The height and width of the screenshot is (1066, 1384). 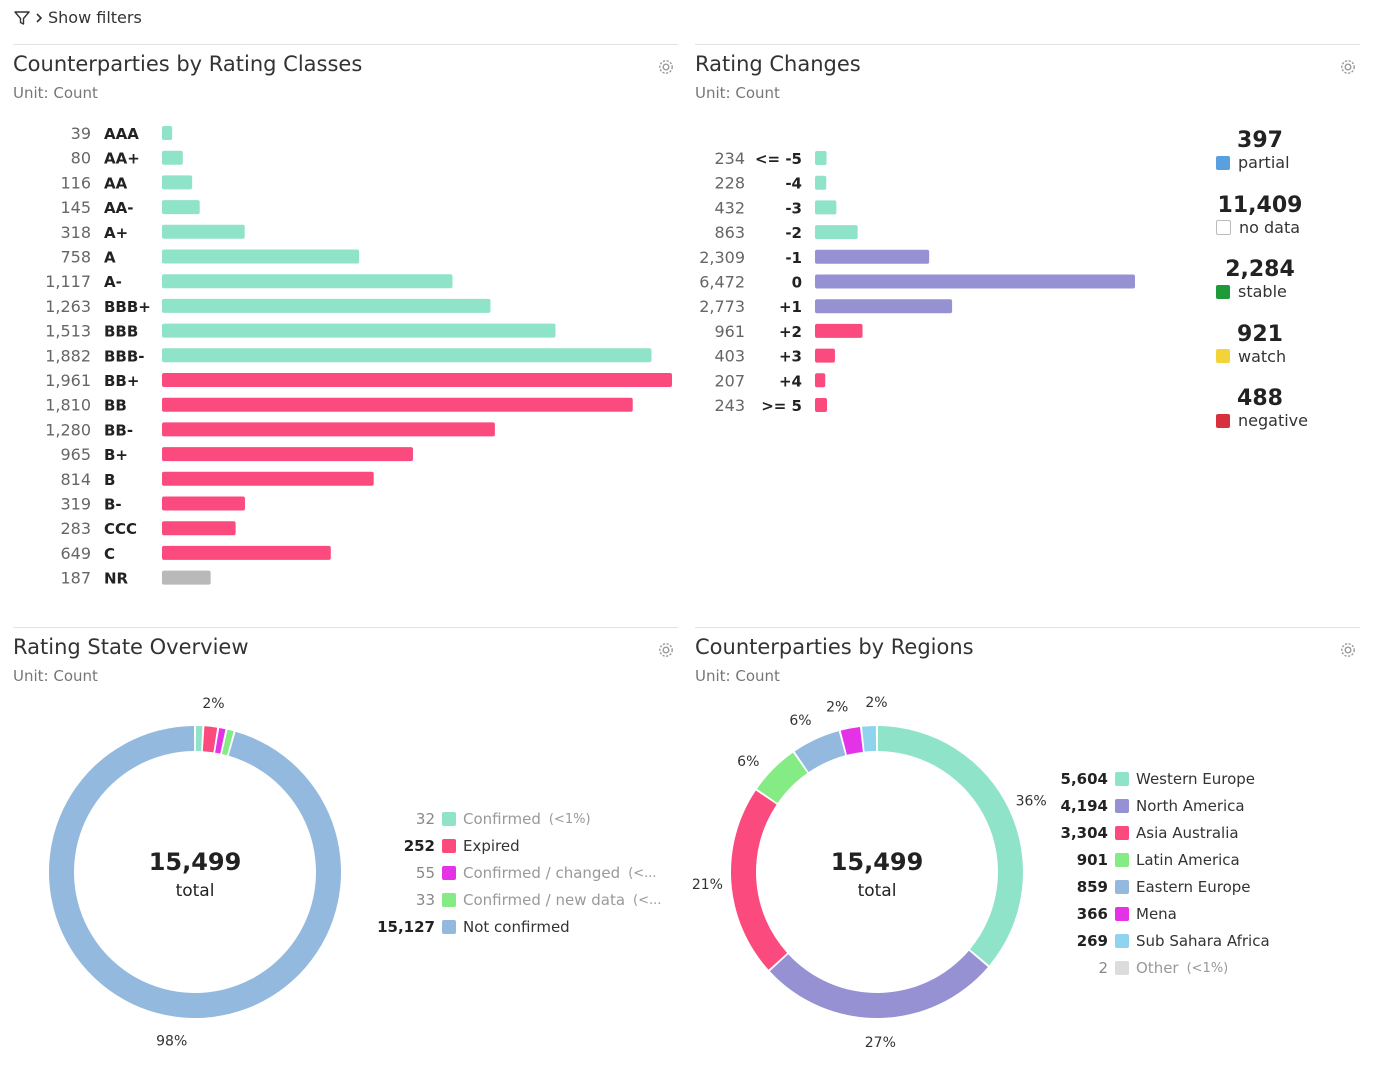 What do you see at coordinates (195, 891) in the screenshot?
I see `donut-center-label: total` at bounding box center [195, 891].